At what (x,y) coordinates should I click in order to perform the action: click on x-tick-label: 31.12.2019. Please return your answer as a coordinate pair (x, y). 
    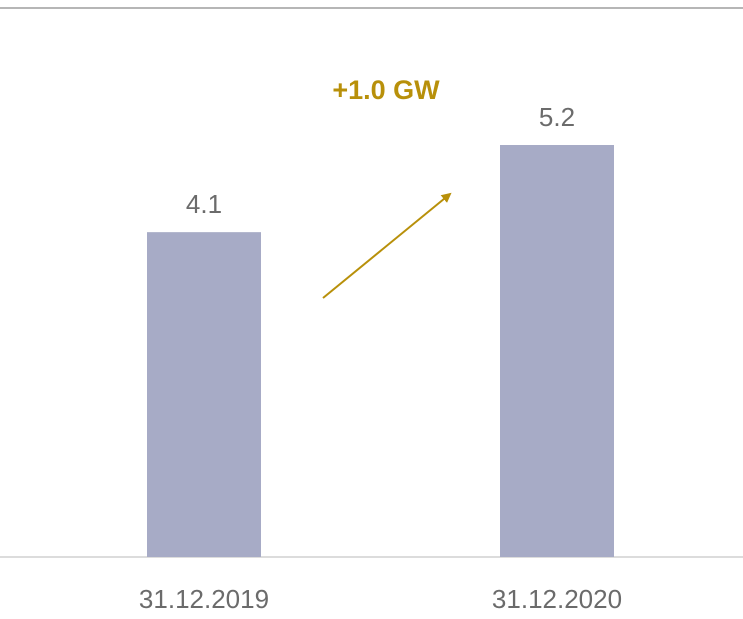
    Looking at the image, I should click on (204, 599).